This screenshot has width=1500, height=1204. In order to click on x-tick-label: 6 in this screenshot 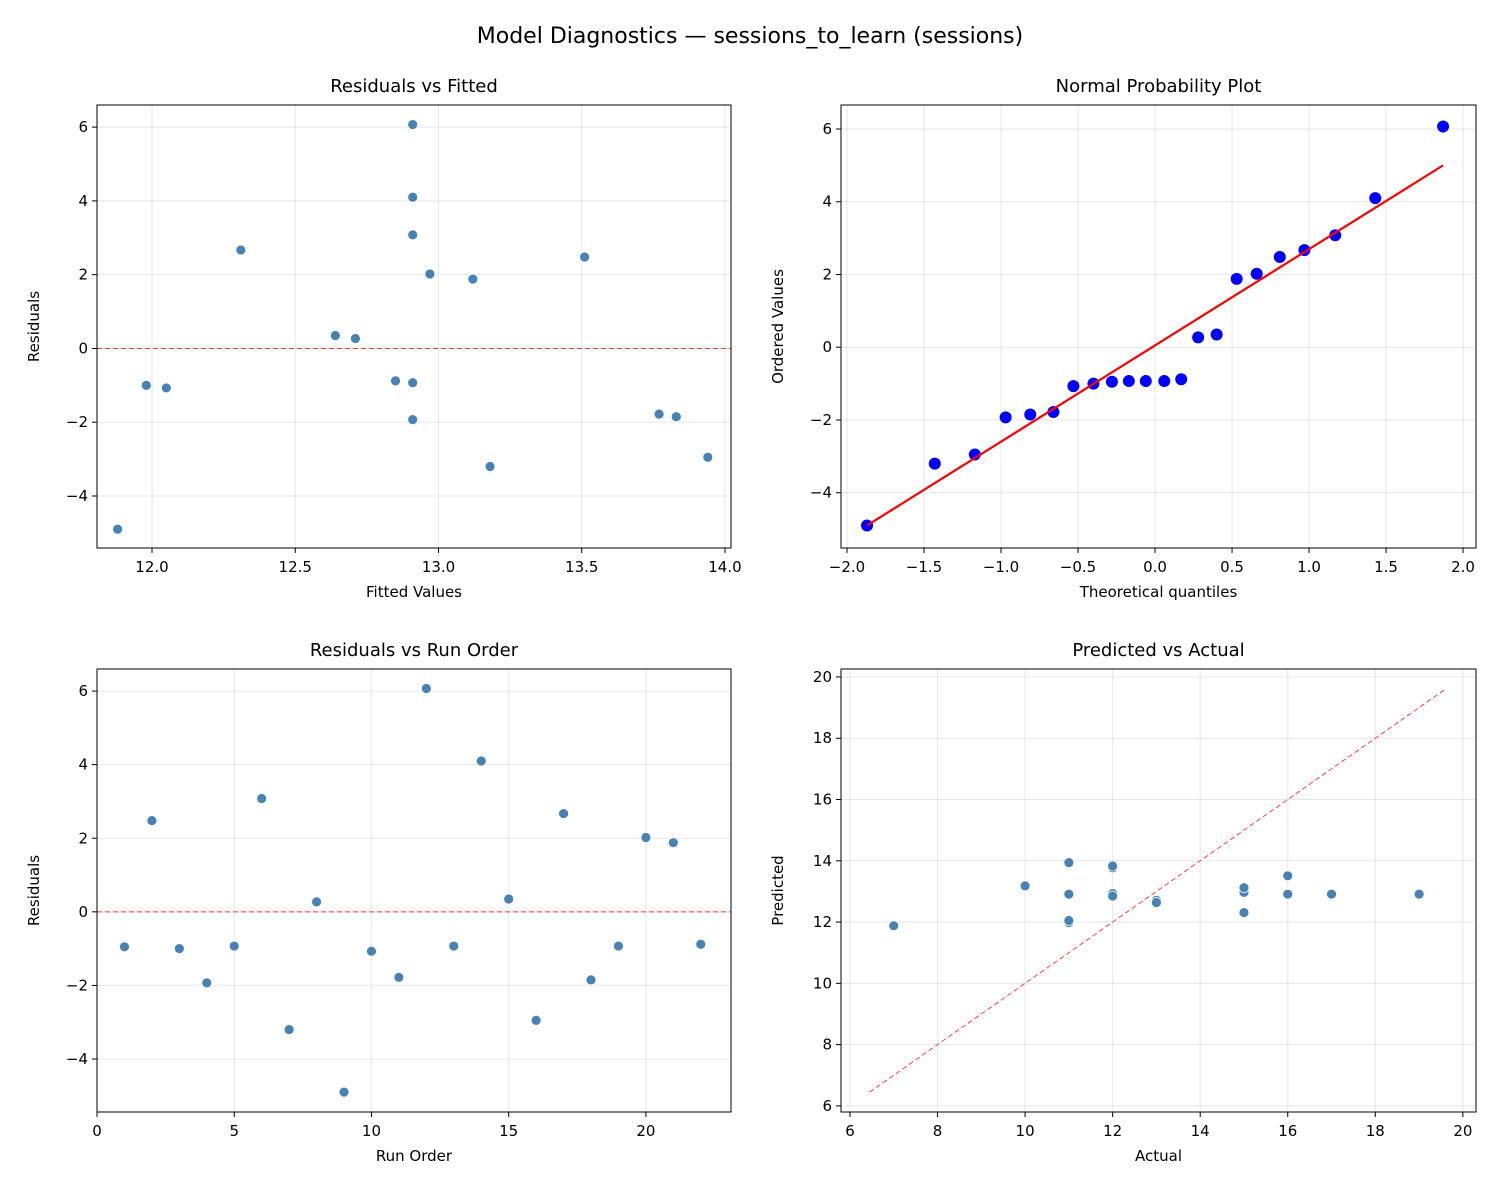, I will do `click(850, 1131)`.